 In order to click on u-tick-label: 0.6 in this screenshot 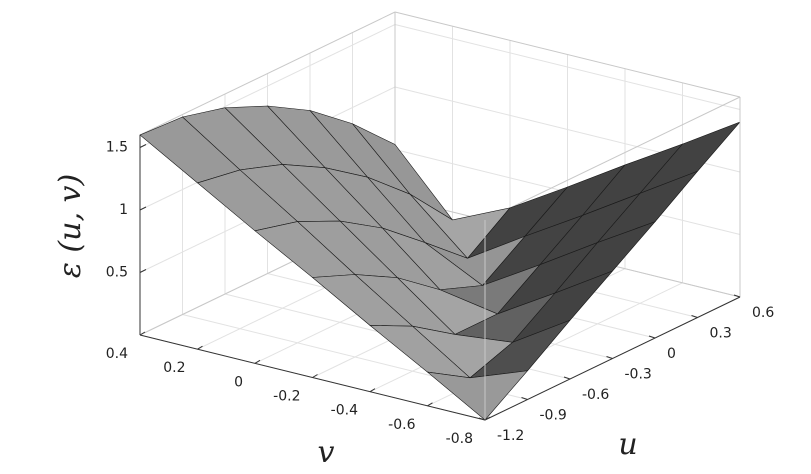, I will do `click(763, 313)`.